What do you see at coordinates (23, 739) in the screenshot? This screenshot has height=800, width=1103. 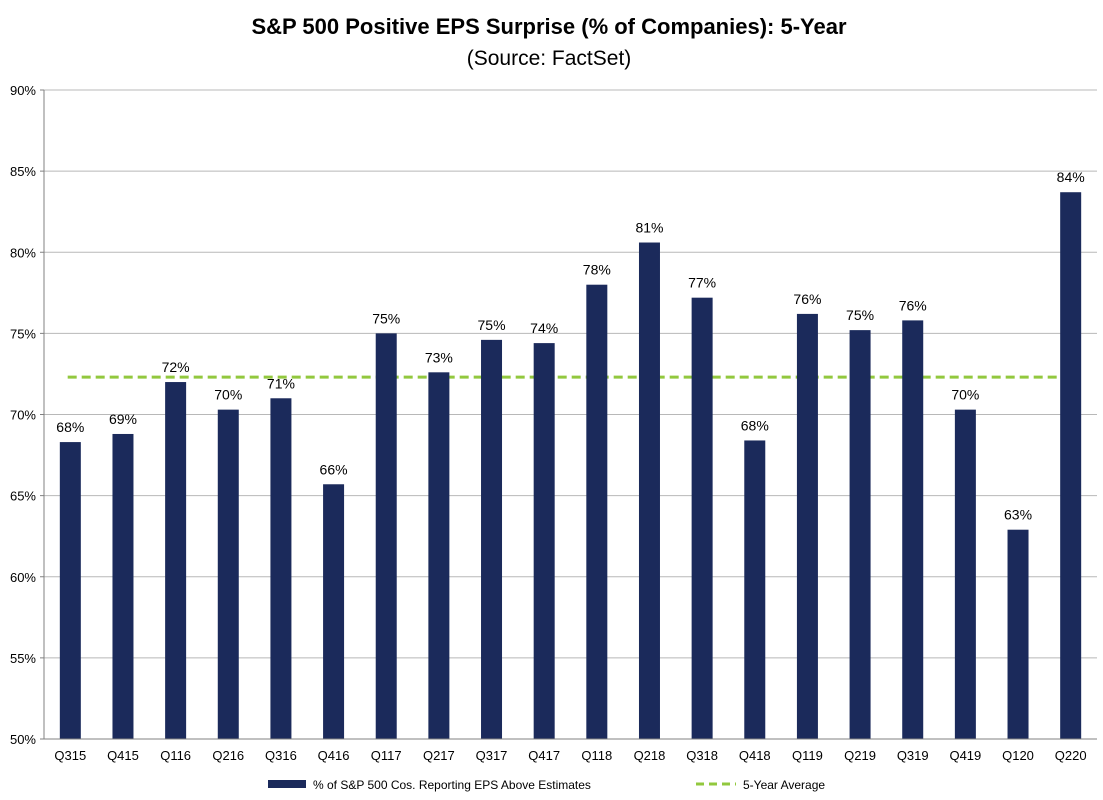 I see `y-tick-label: 50%` at bounding box center [23, 739].